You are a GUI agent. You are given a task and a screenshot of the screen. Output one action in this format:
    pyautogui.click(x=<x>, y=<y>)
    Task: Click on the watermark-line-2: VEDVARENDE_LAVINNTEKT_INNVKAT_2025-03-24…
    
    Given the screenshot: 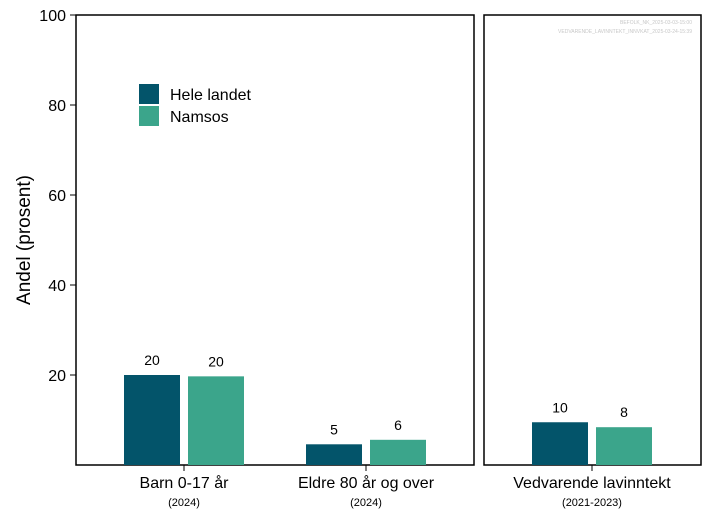 What is the action you would take?
    pyautogui.click(x=625, y=32)
    